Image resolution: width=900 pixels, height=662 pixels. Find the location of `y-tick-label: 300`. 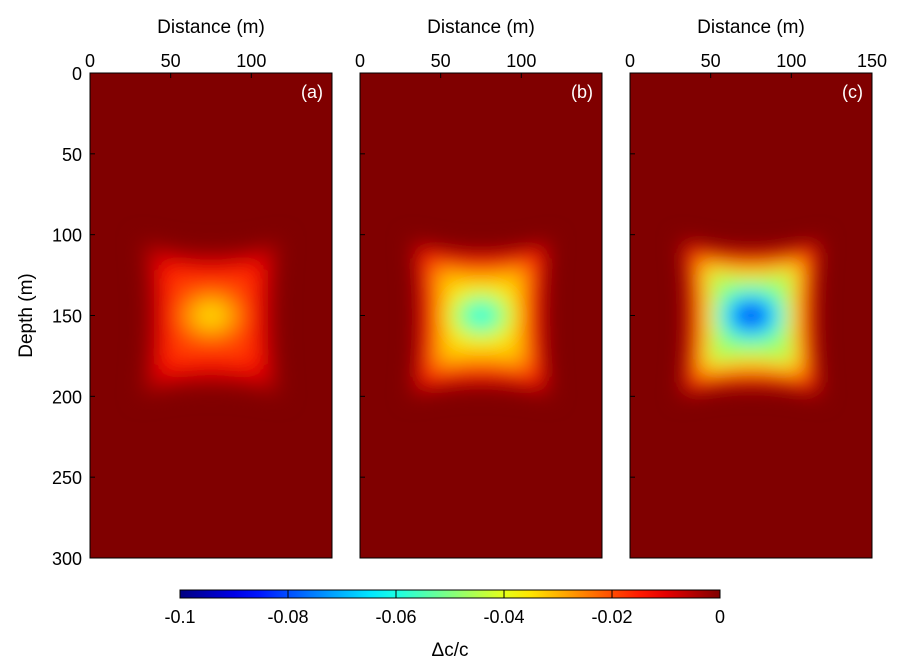

y-tick-label: 300 is located at coordinates (67, 559).